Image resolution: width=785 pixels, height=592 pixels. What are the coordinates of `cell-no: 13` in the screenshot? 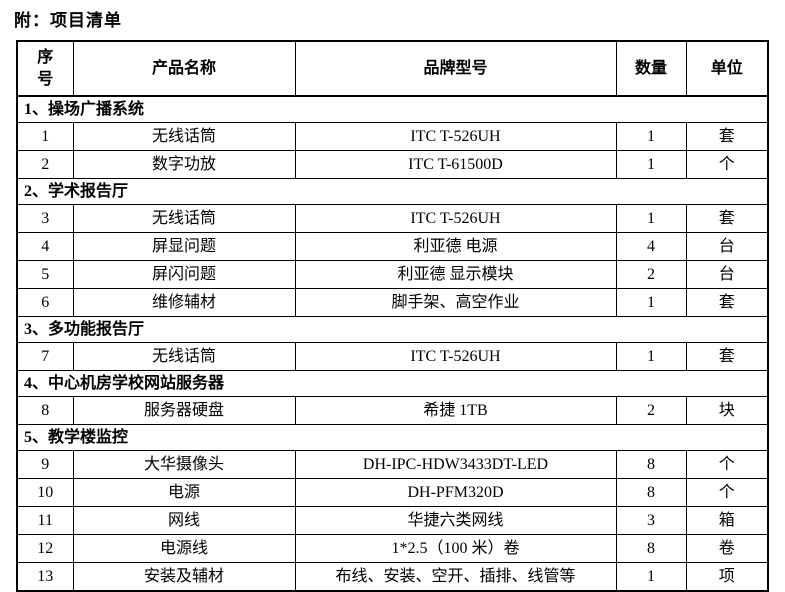 It's located at (45, 577).